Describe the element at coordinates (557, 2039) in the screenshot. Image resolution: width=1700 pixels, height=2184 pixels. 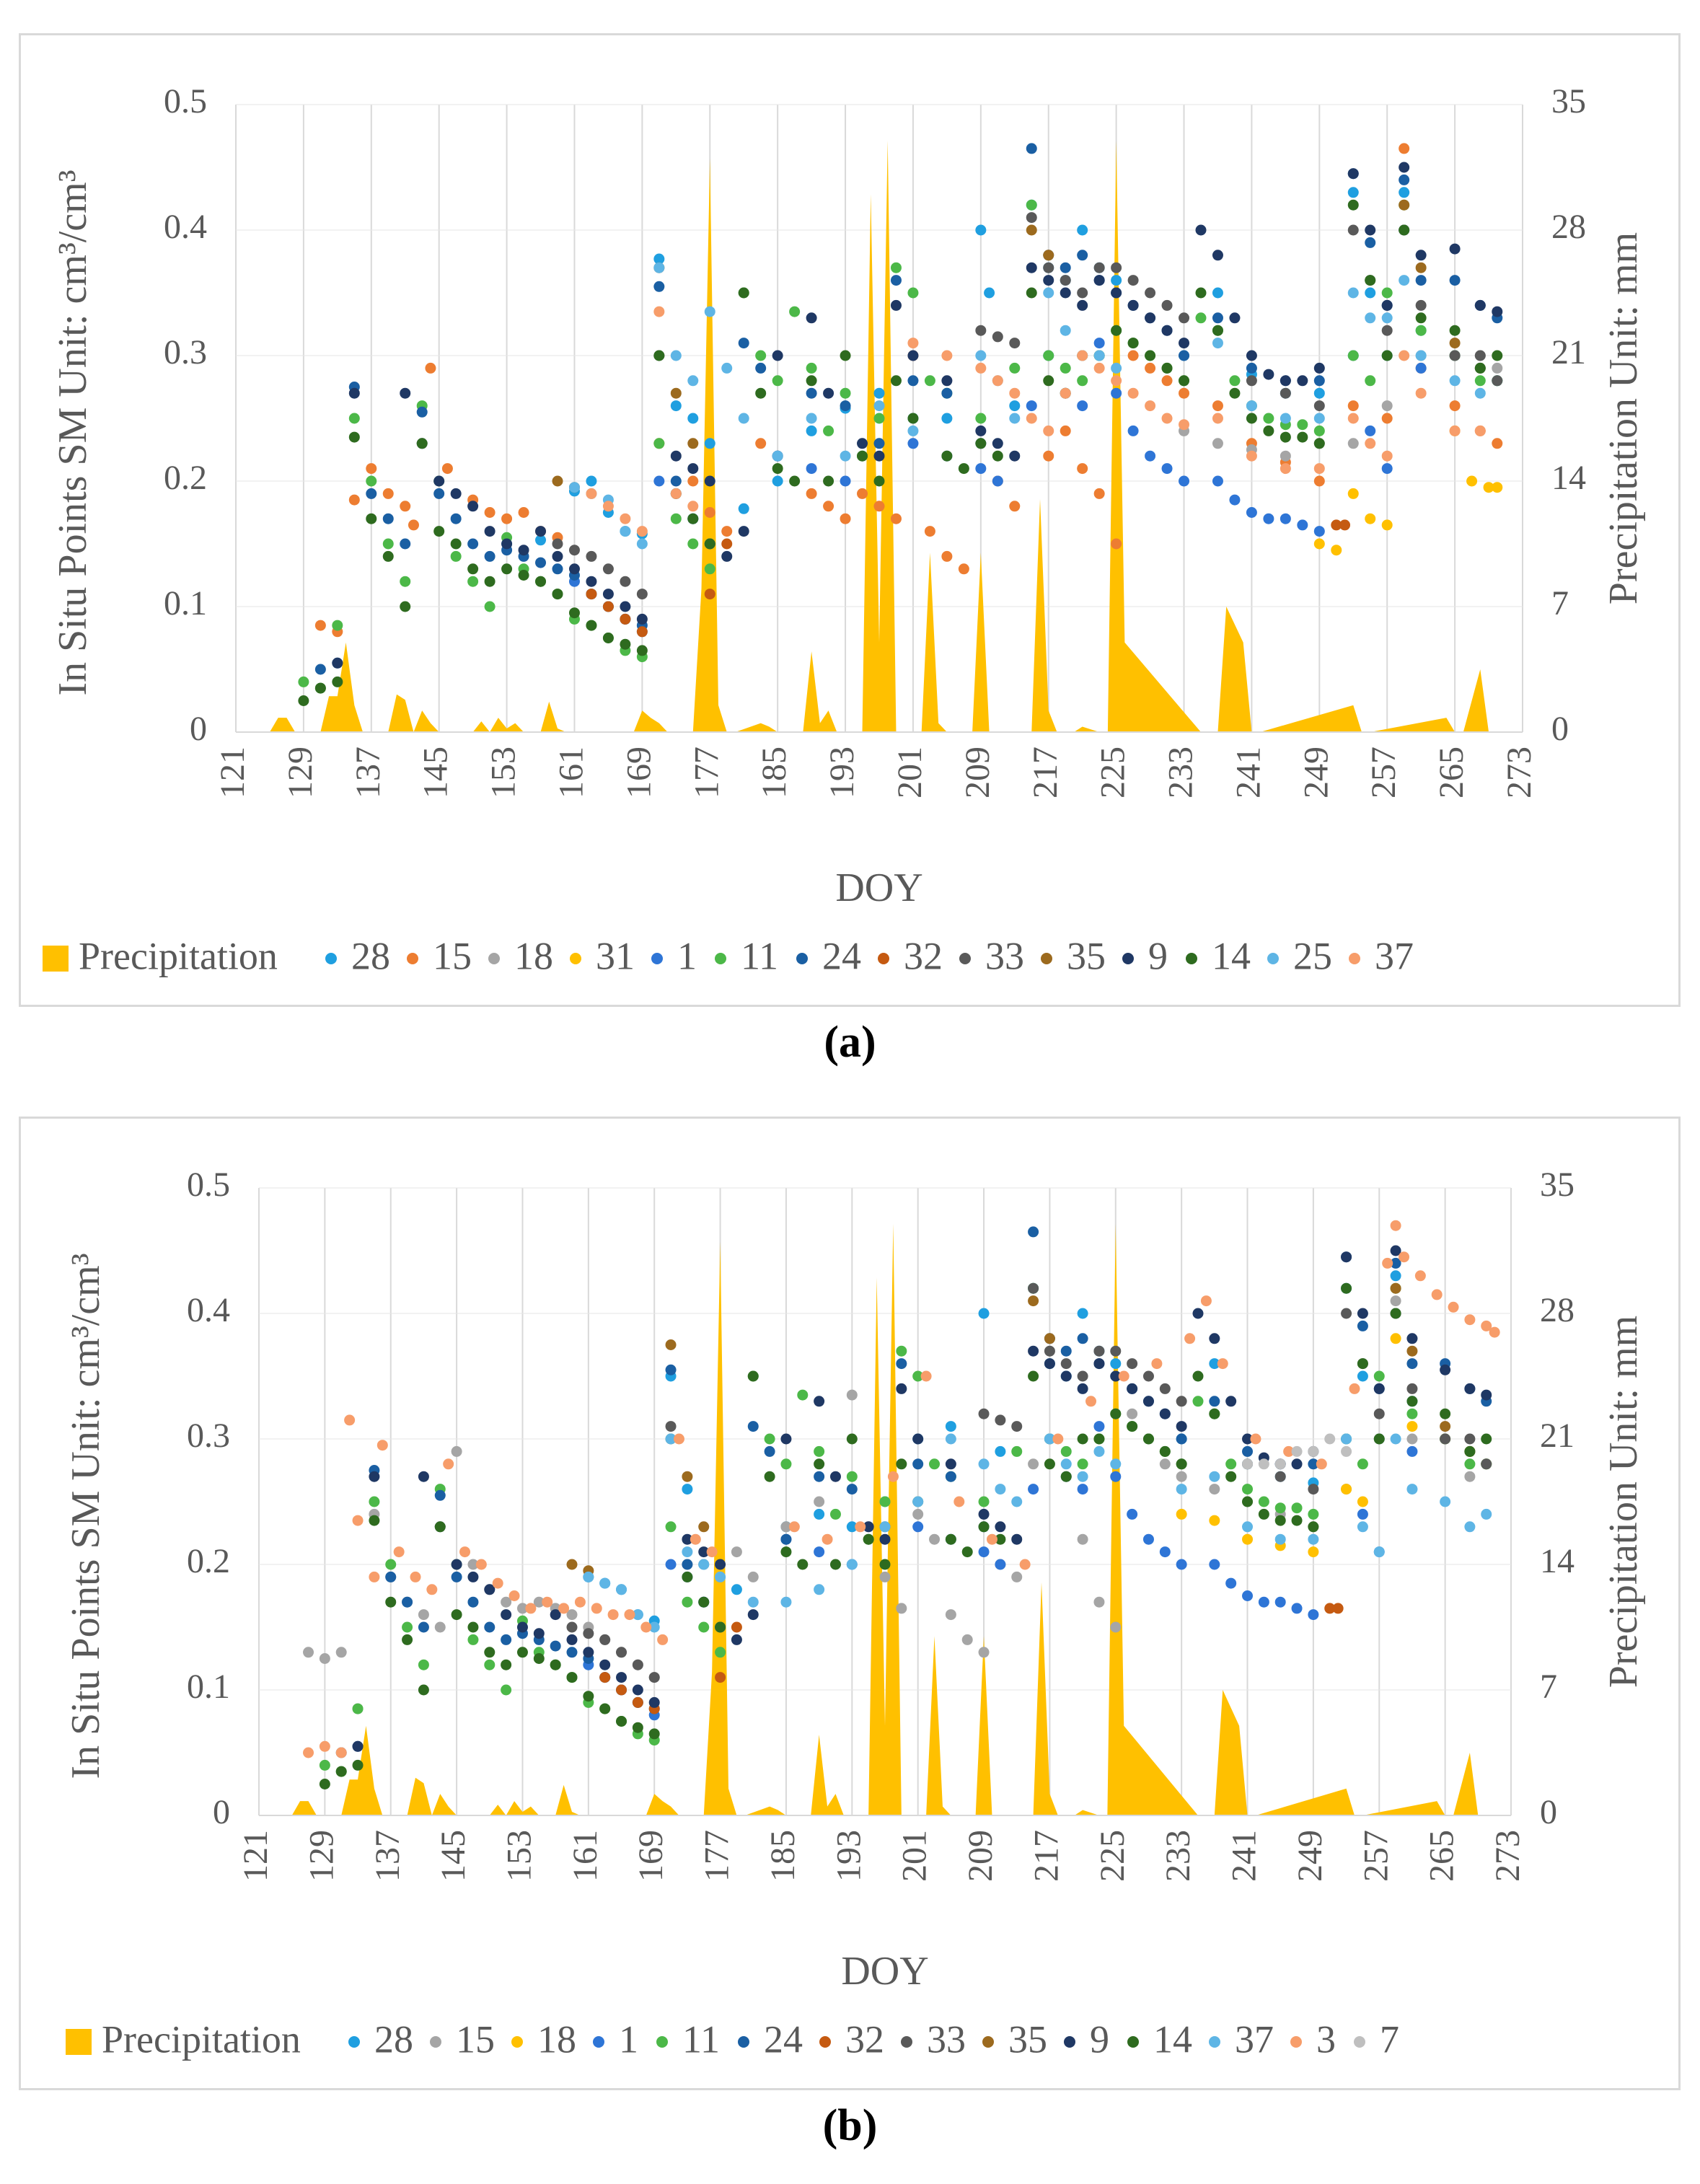
I see `legend-label: 18` at that location.